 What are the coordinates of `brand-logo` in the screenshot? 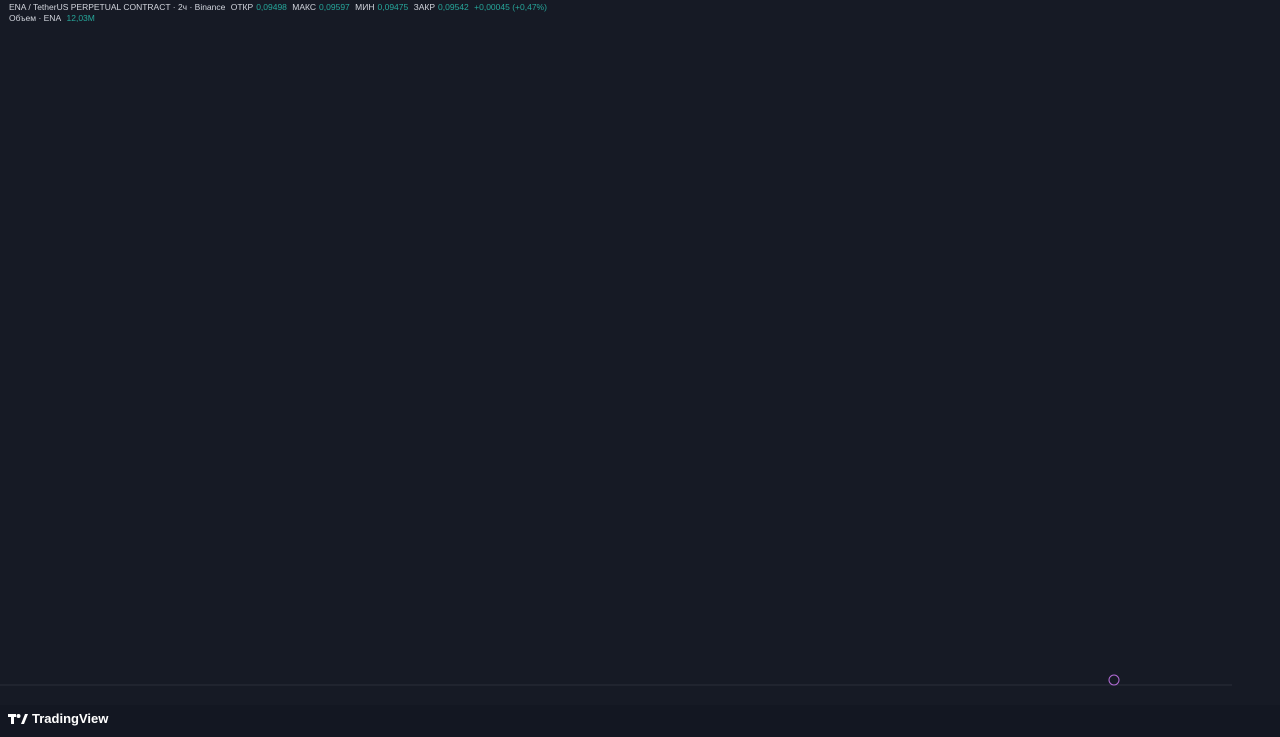 It's located at (18, 718).